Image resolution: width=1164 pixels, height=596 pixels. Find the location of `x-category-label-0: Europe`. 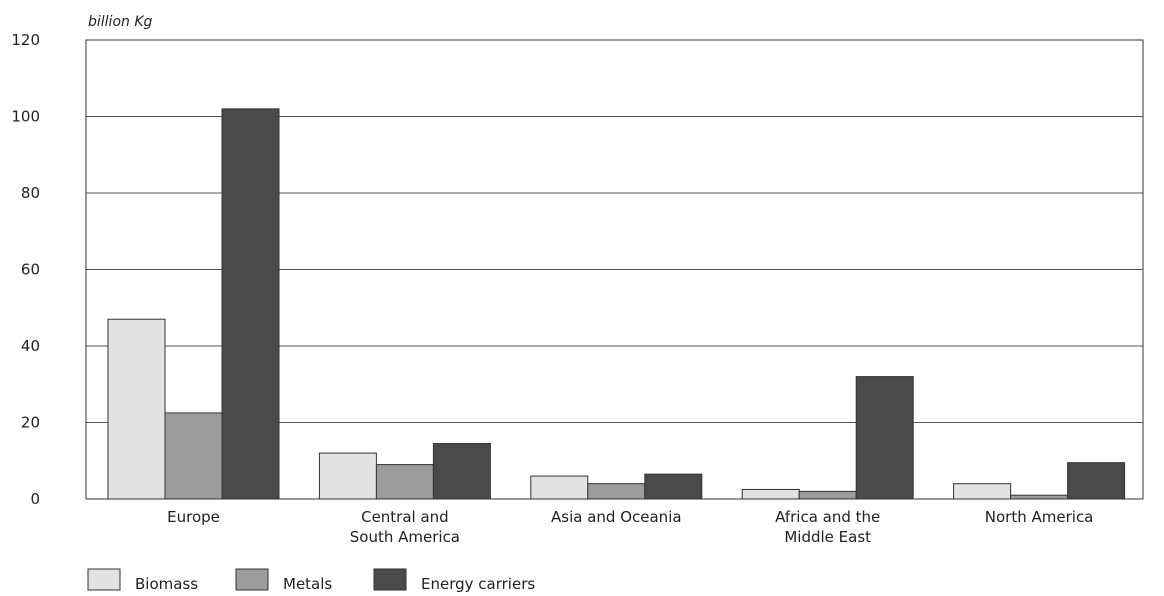

x-category-label-0: Europe is located at coordinates (193, 517).